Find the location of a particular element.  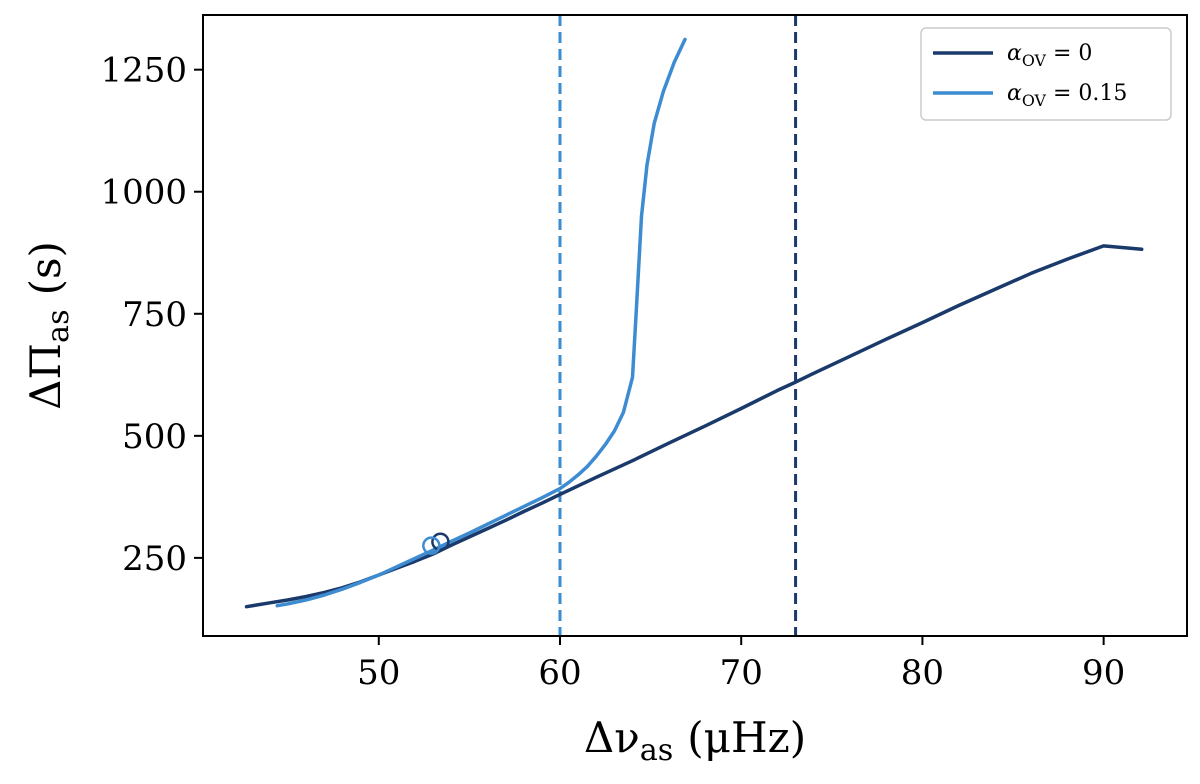

y-tick-label-500: 500 is located at coordinates (154, 437).